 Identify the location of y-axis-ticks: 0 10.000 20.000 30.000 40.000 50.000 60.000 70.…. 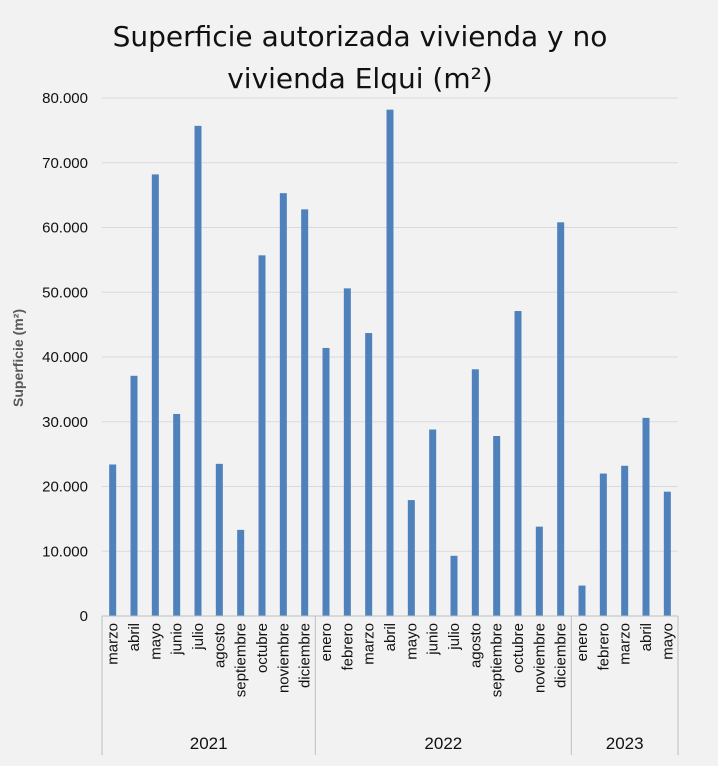
(65, 357).